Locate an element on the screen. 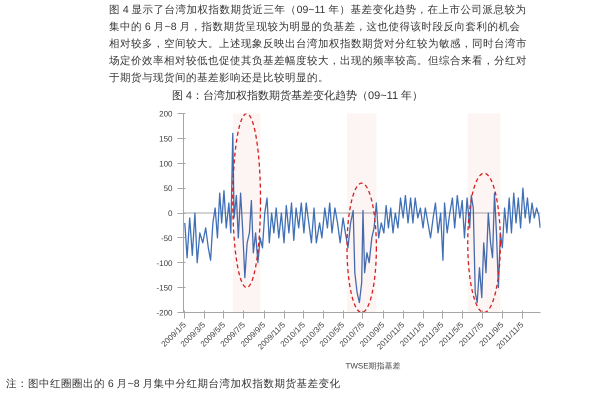 The height and width of the screenshot is (418, 595). y-tick-label: -150 is located at coordinates (165, 287).